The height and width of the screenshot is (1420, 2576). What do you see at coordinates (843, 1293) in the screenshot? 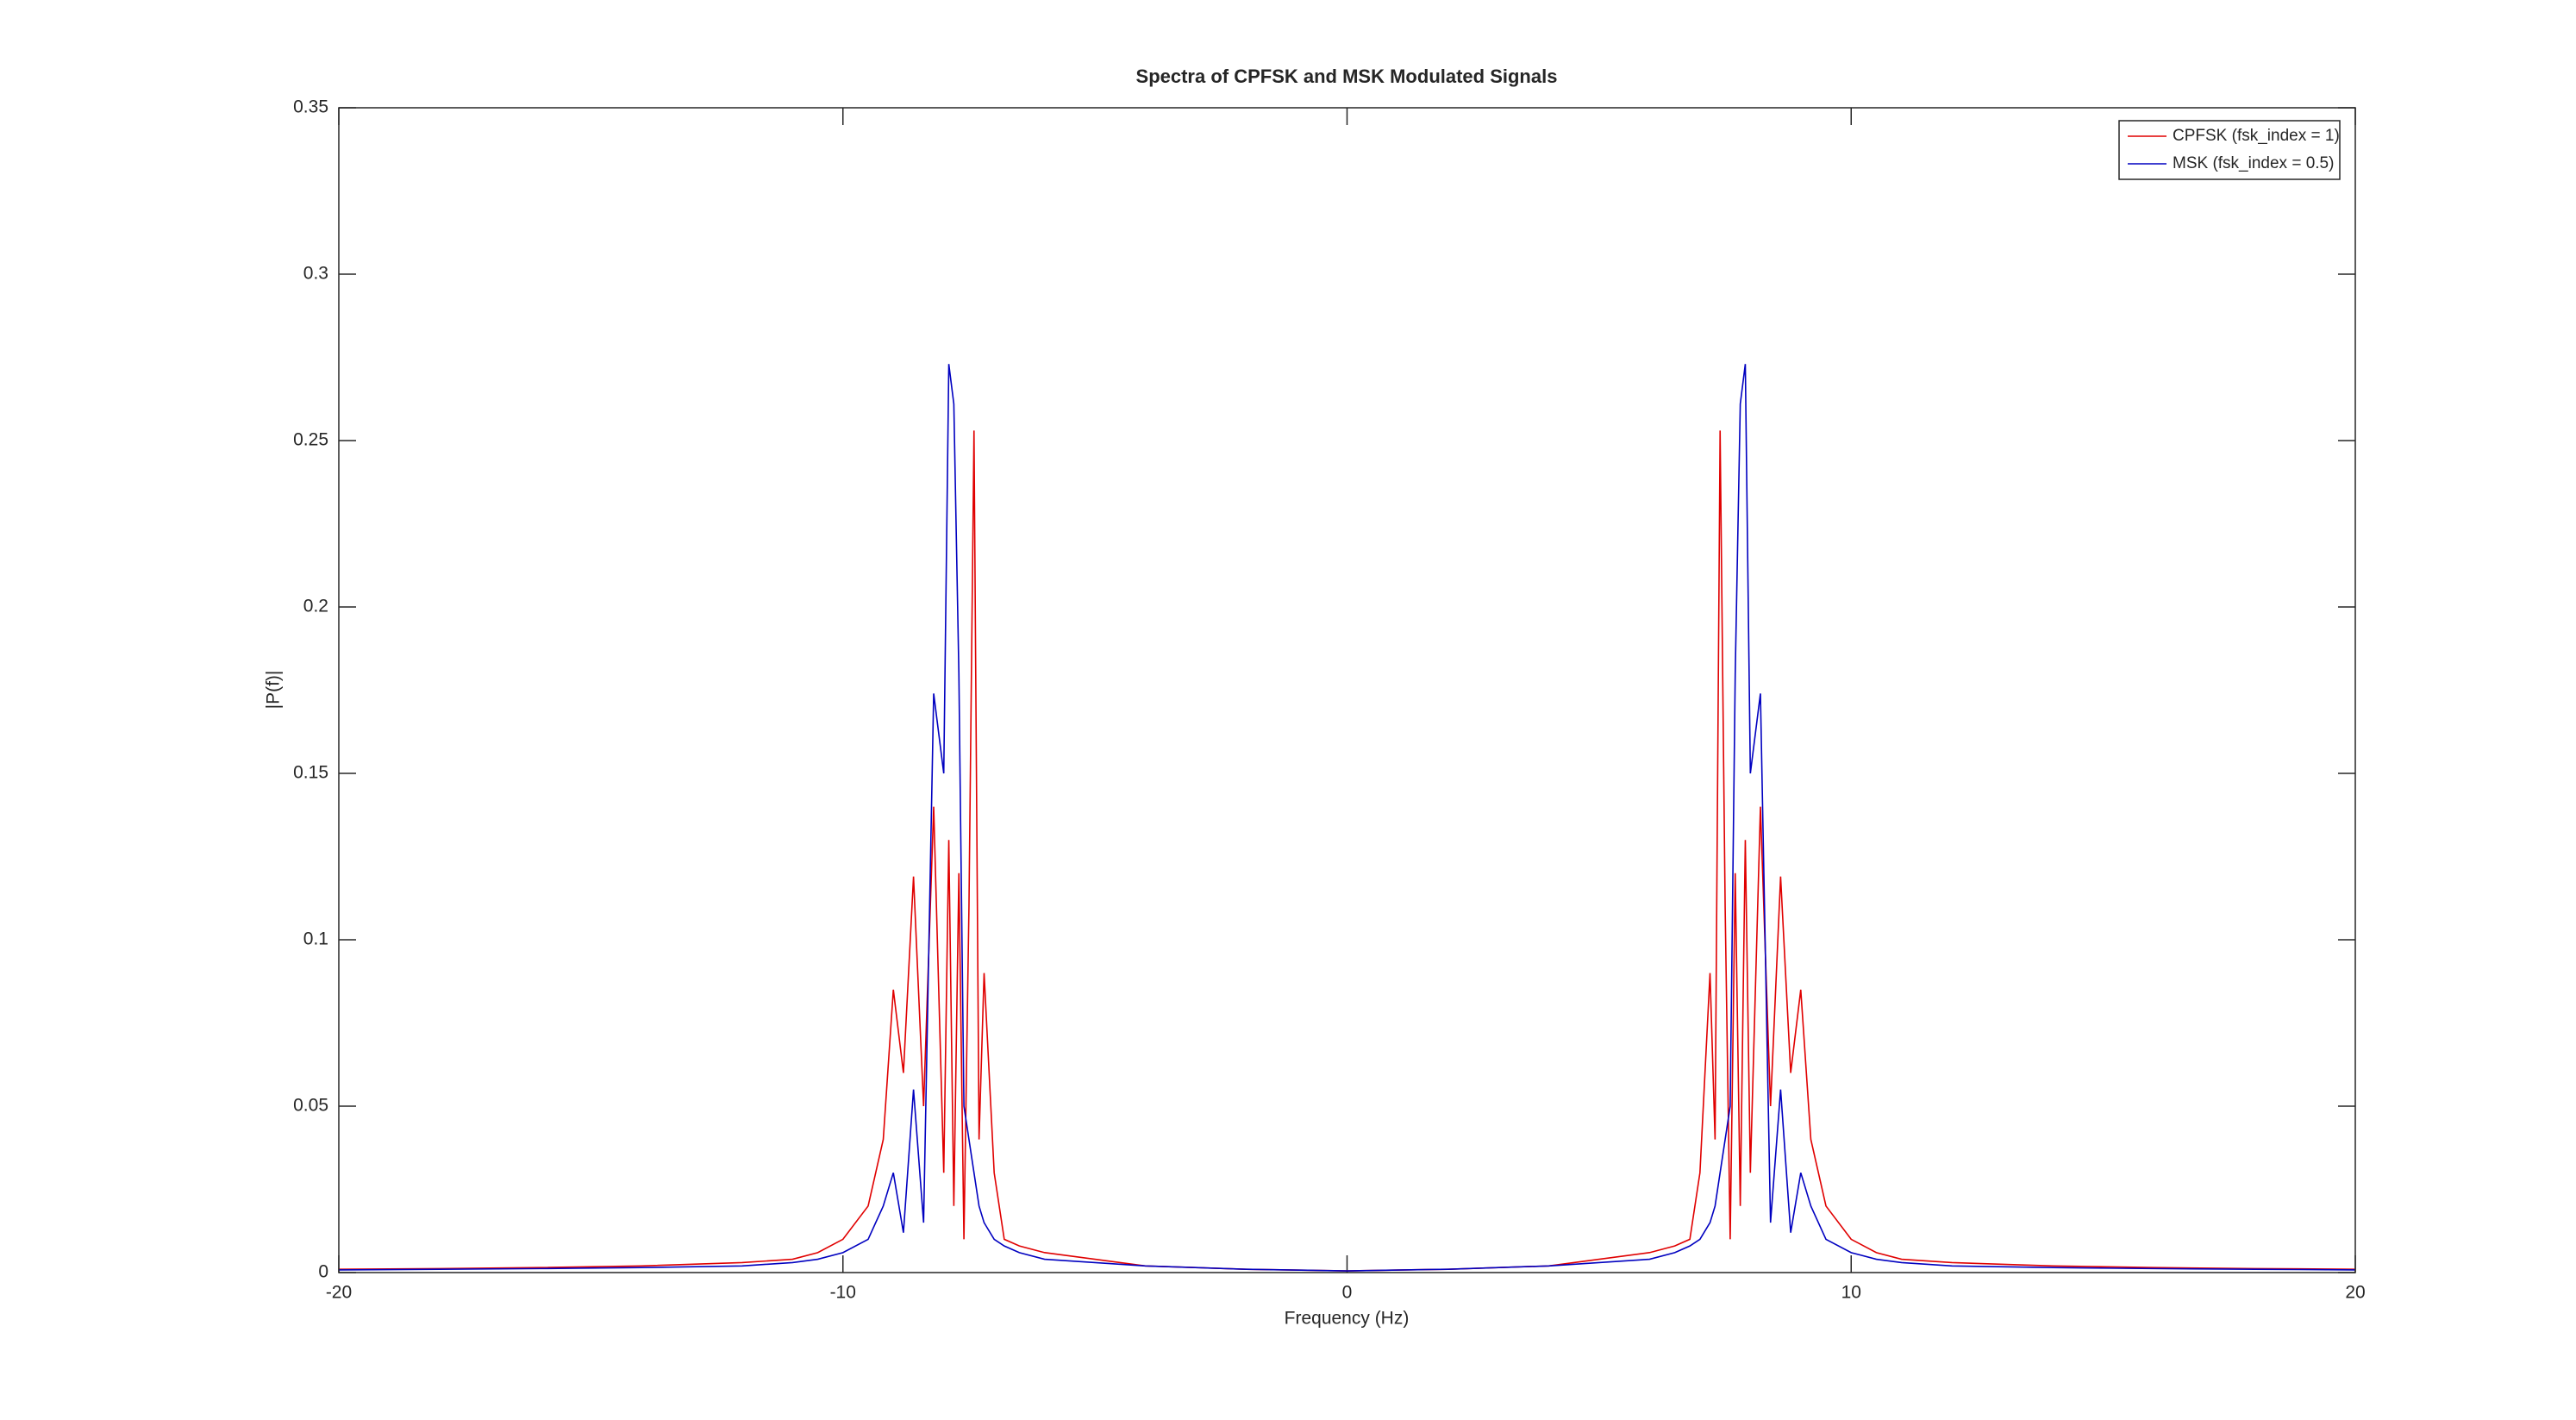
I see `x-tick-label: -10` at bounding box center [843, 1293].